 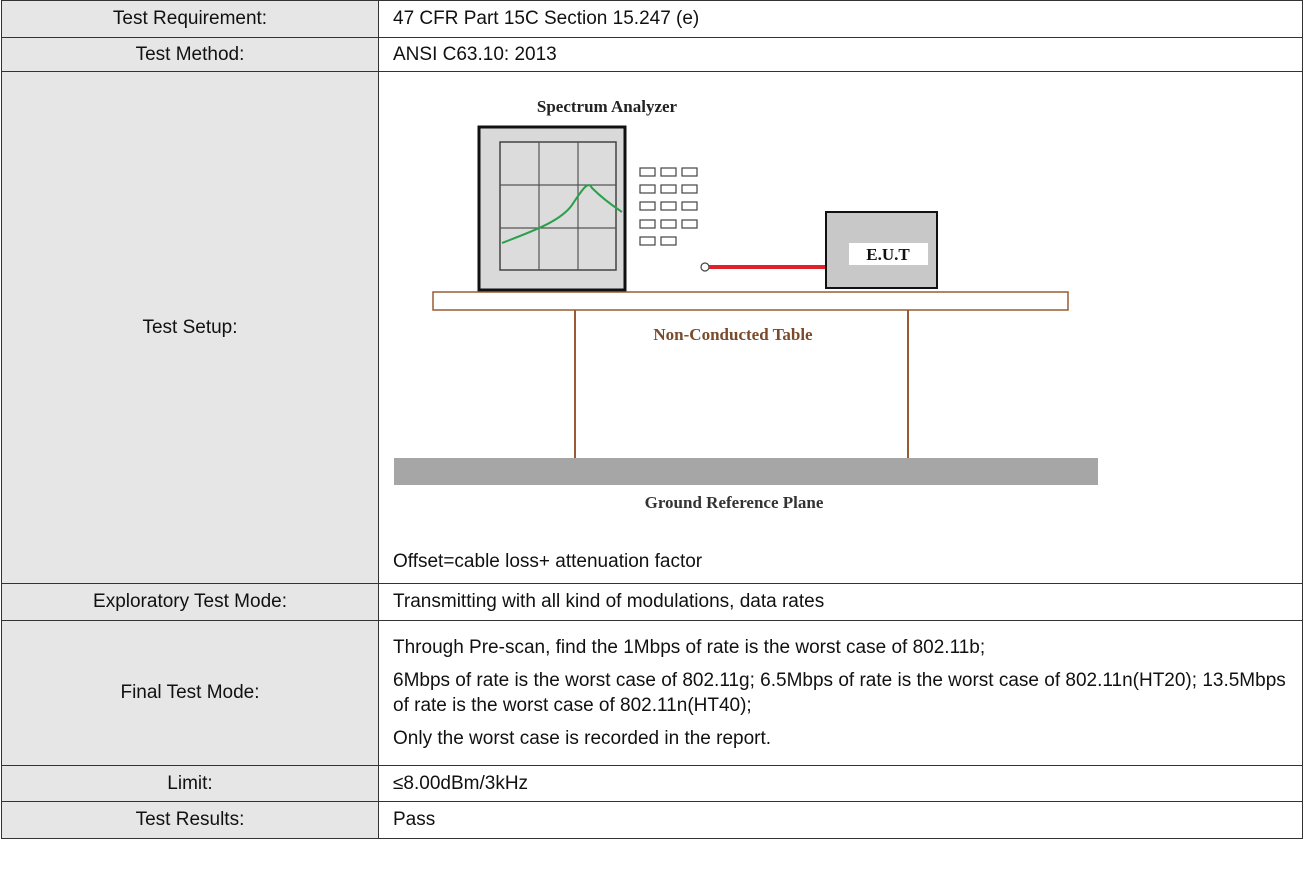 What do you see at coordinates (190, 783) in the screenshot?
I see `label: Limit:` at bounding box center [190, 783].